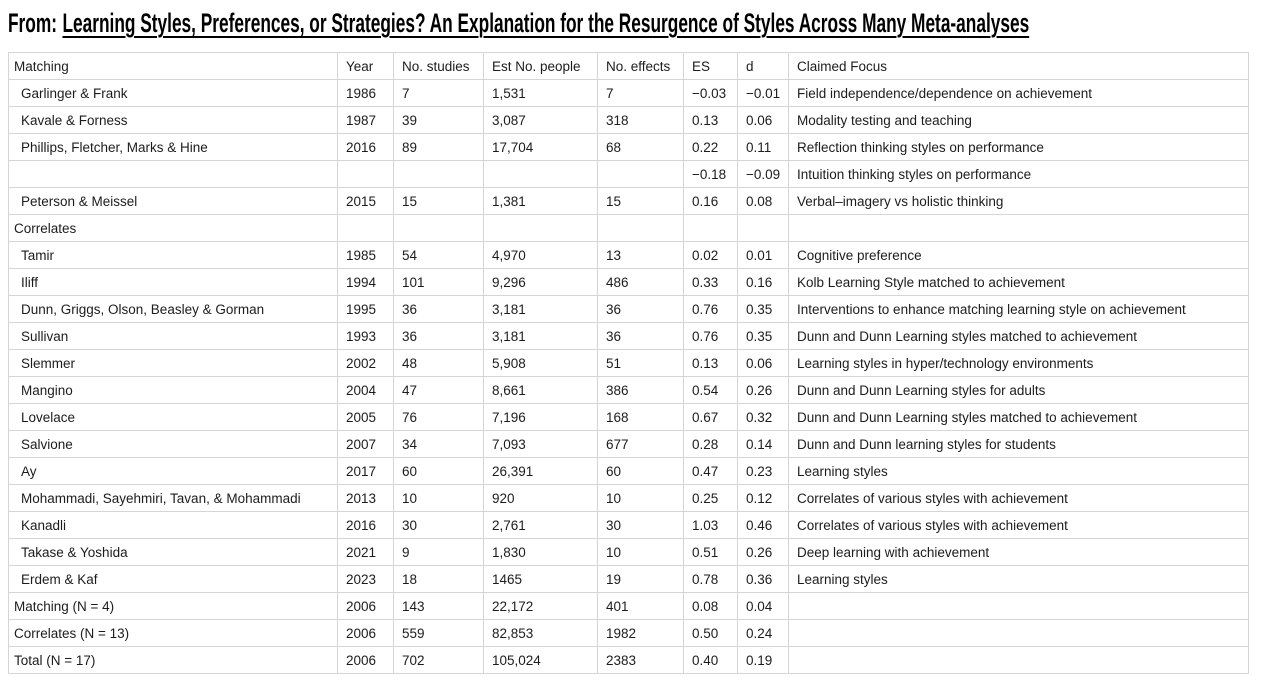 This screenshot has width=1264, height=682. What do you see at coordinates (540, 93) in the screenshot?
I see `cell-est-no-people: 1,531` at bounding box center [540, 93].